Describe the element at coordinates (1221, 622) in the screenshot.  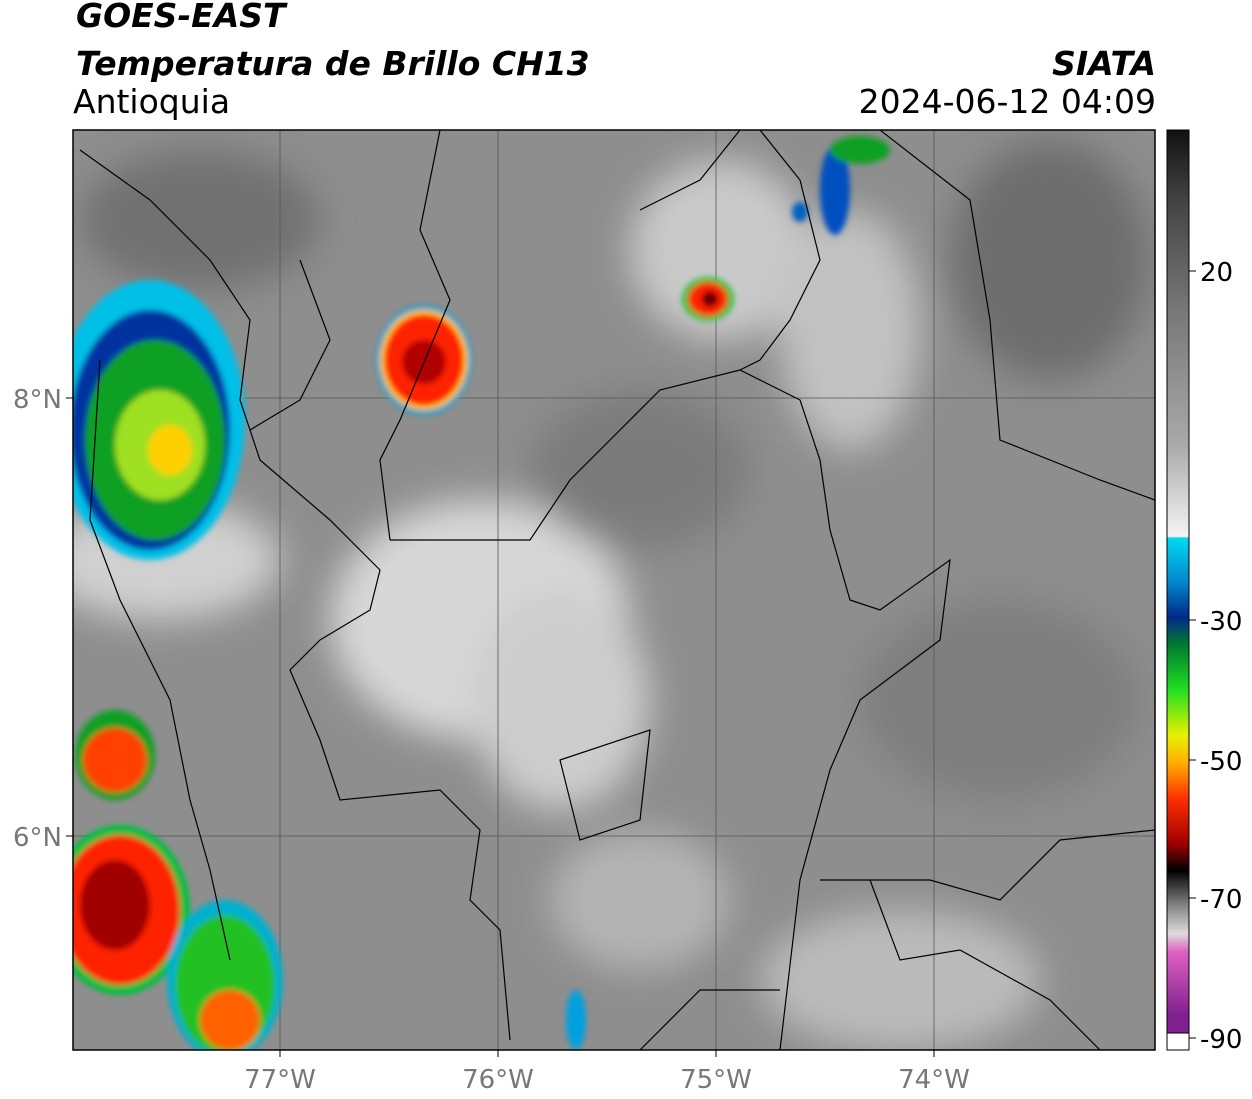
I see `colorbar-label: -30` at that location.